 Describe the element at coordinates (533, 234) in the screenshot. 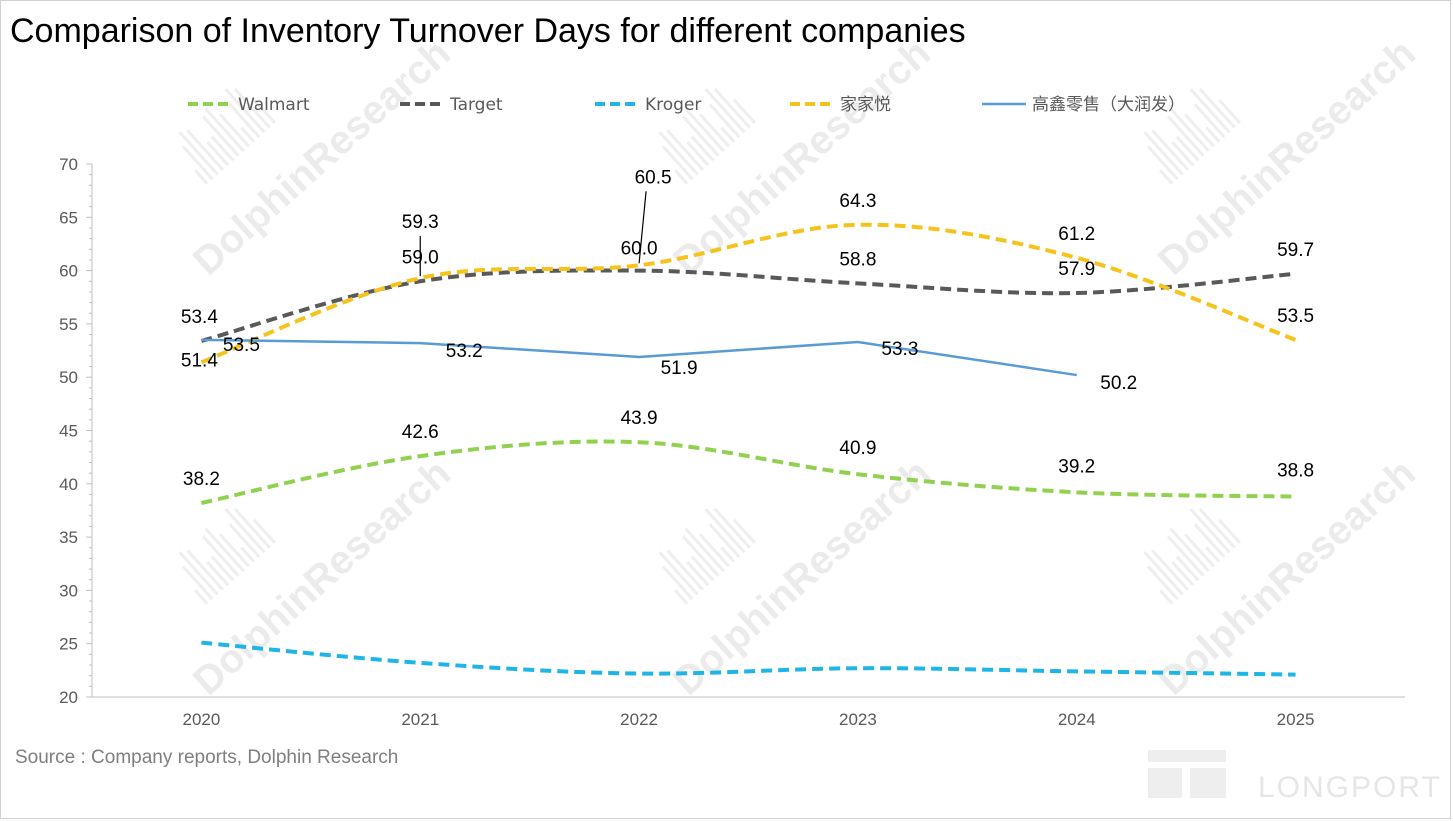

I see `leader-lines` at that location.